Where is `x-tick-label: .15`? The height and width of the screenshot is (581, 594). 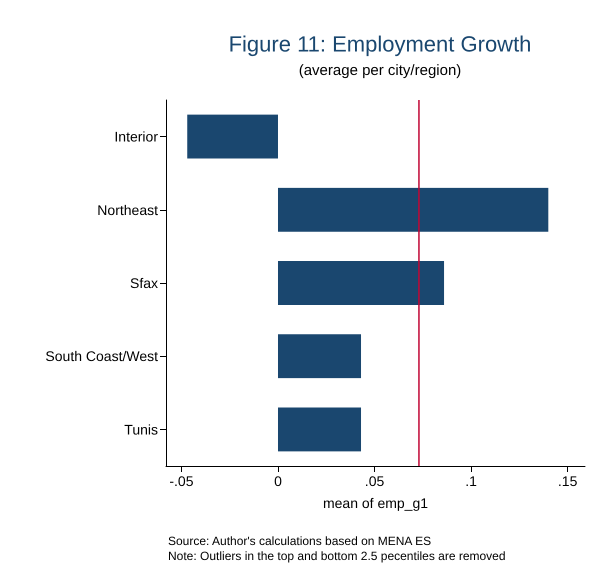
x-tick-label: .15 is located at coordinates (568, 481).